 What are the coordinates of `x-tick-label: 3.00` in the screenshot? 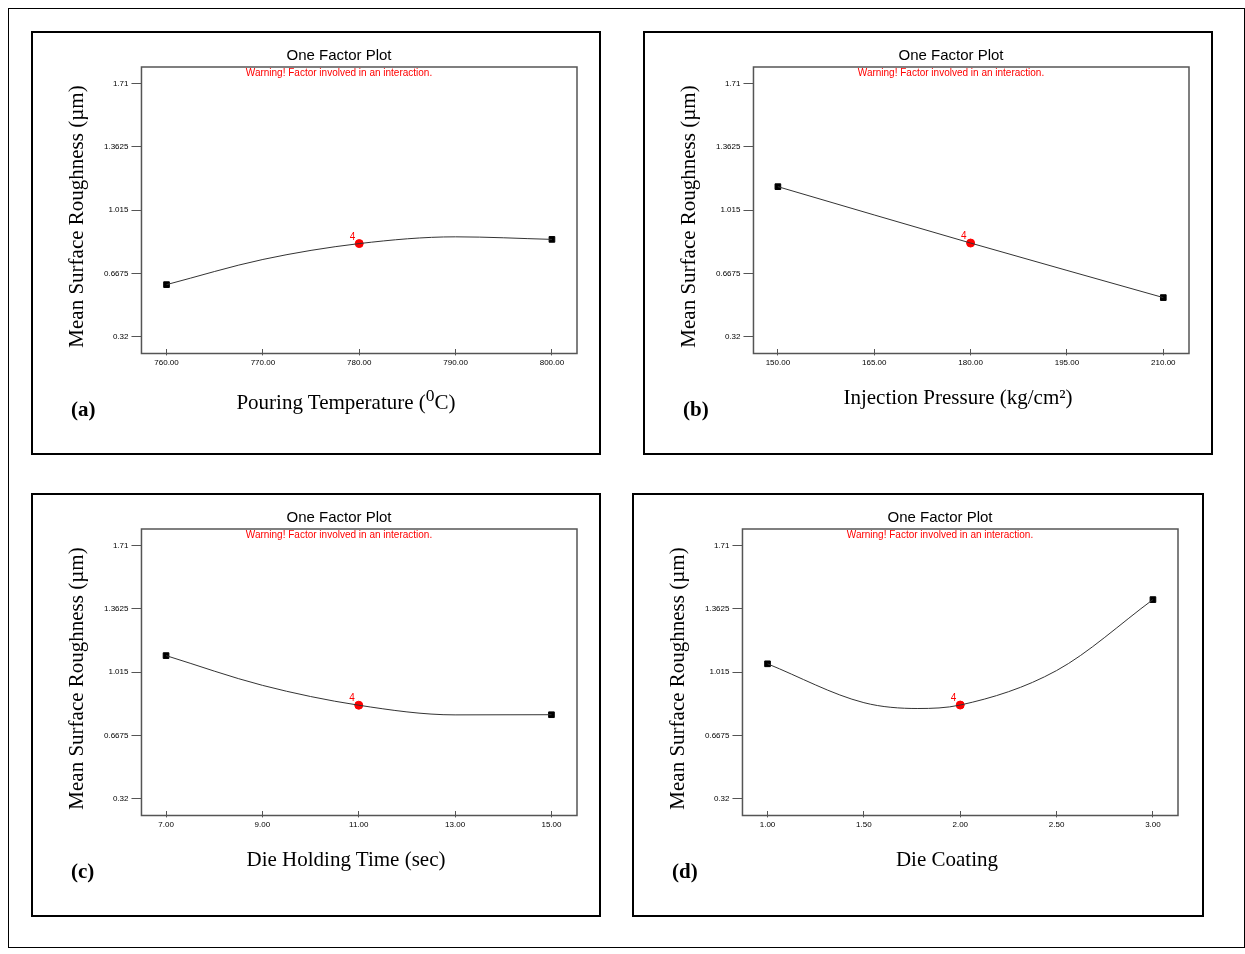 It's located at (1153, 825).